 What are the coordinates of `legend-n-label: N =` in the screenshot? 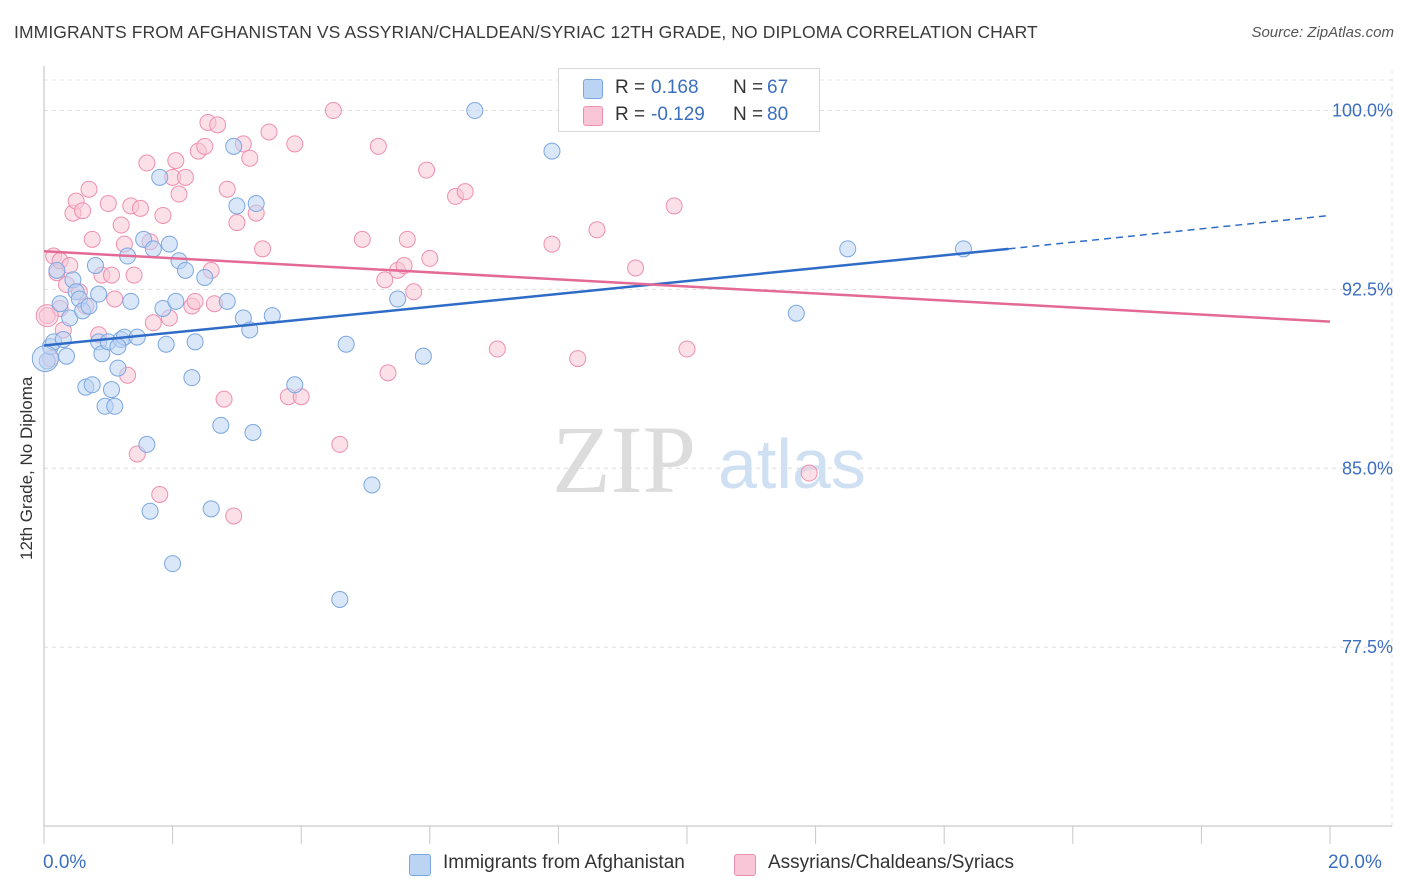 It's located at (748, 87).